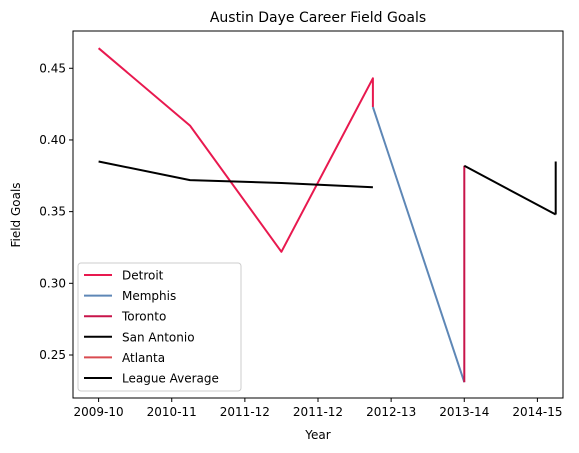 The image size is (579, 453). What do you see at coordinates (327, 187) in the screenshot?
I see `series-line-league-average` at bounding box center [327, 187].